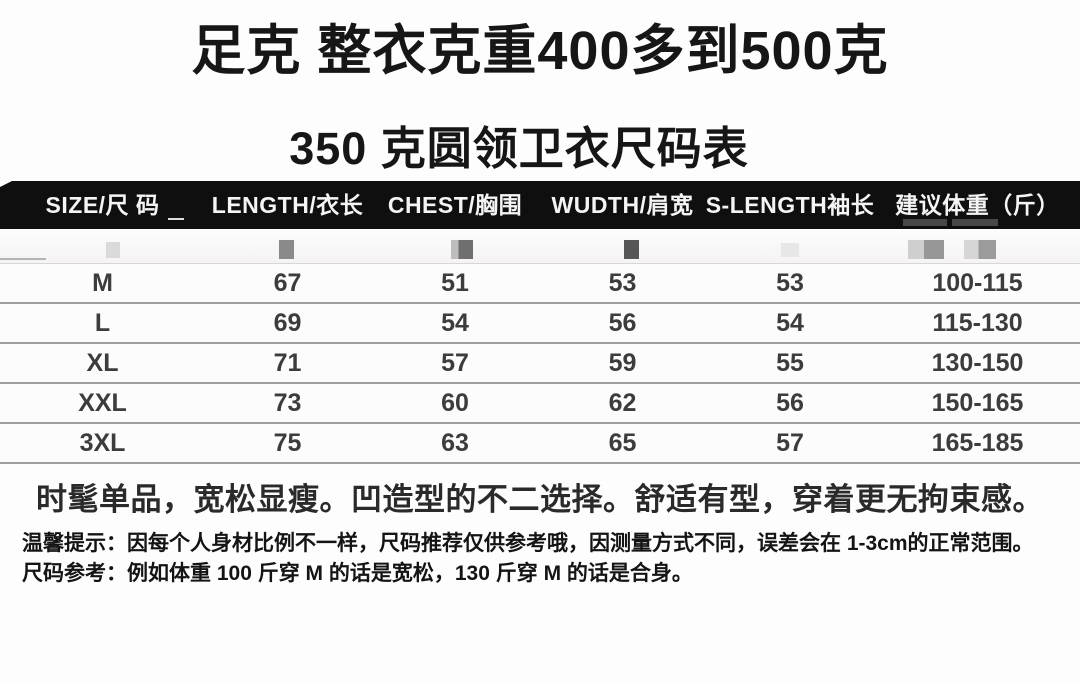 This screenshot has height=684, width=1080. I want to click on column-header-length: LENGTH/衣长, so click(287, 205).